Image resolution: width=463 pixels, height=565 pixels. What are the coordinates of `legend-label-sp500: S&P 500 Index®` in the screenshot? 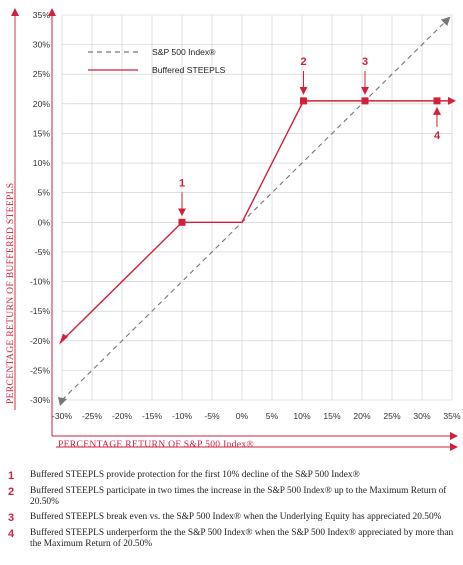 It's located at (184, 52).